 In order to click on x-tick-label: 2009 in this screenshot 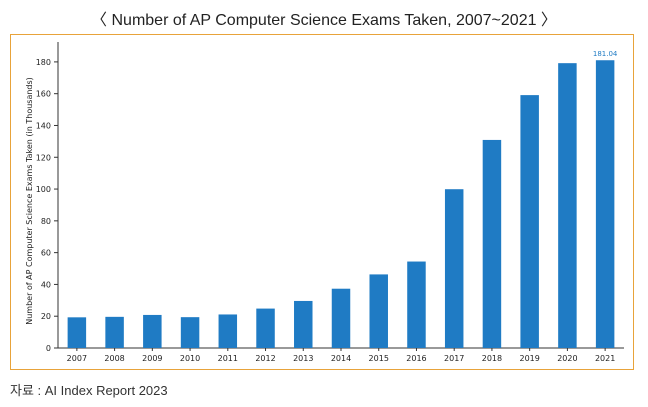, I will do `click(152, 358)`.